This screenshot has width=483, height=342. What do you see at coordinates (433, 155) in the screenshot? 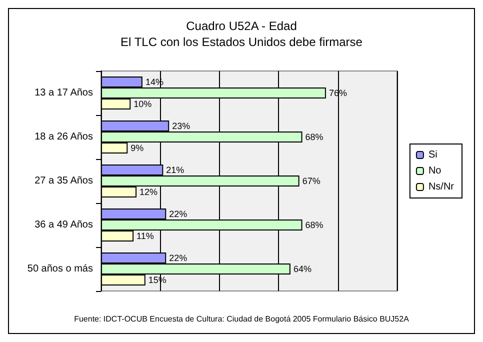
I see `legend-label: Si` at bounding box center [433, 155].